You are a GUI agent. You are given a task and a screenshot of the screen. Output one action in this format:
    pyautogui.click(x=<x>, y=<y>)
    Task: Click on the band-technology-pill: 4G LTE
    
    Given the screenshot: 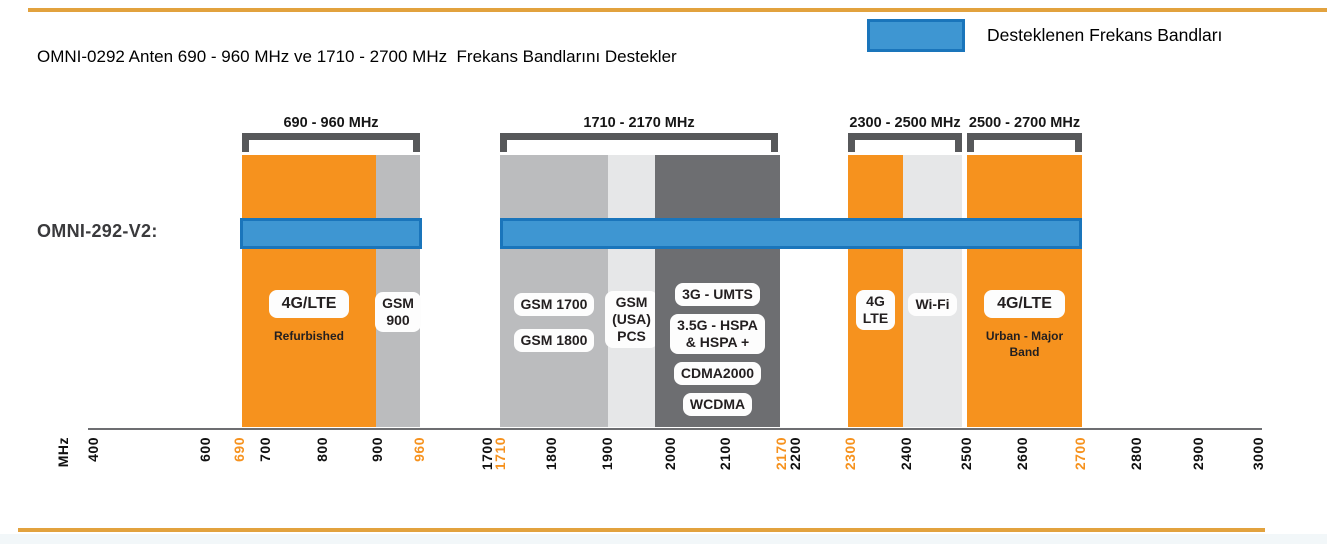 What is the action you would take?
    pyautogui.click(x=875, y=310)
    